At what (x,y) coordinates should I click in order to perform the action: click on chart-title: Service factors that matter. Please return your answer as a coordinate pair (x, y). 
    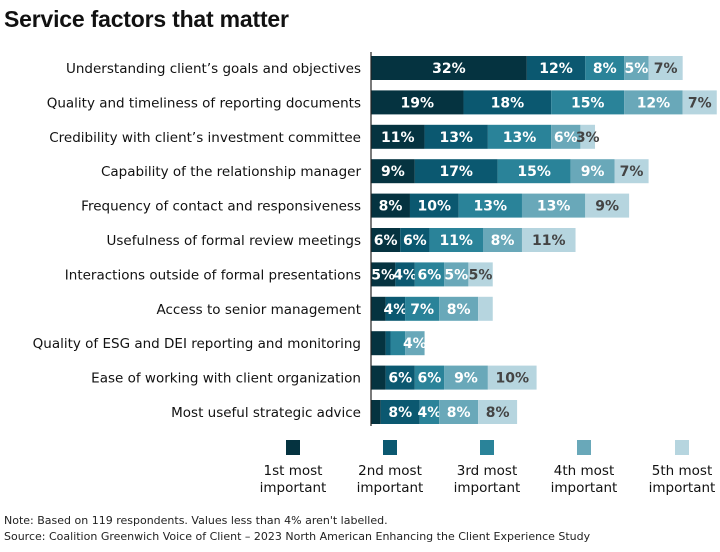
    Looking at the image, I should click on (146, 19).